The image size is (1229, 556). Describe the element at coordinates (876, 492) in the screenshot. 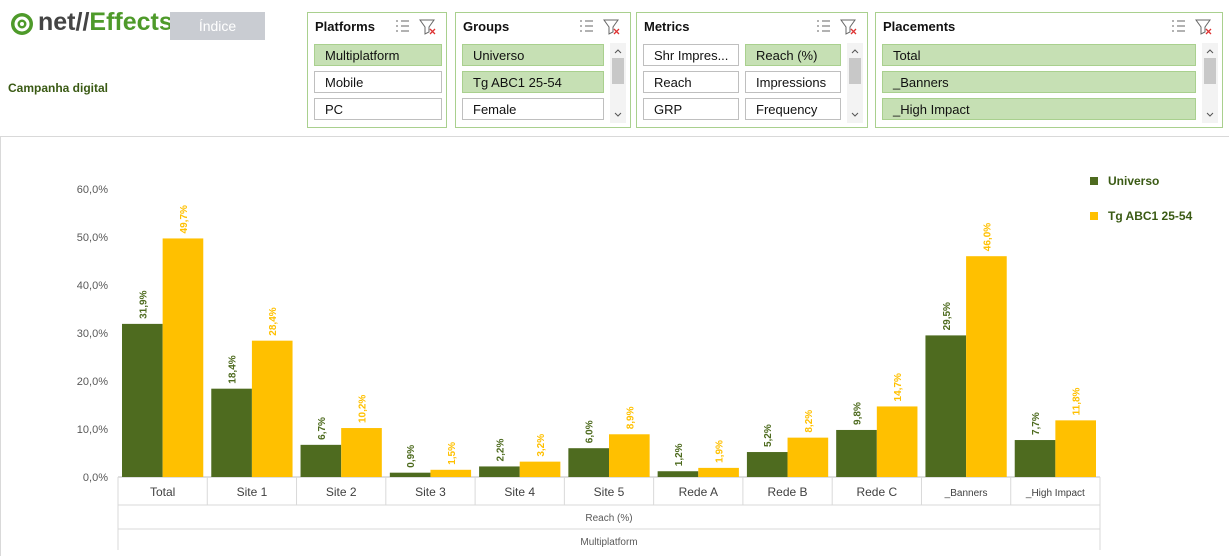

I see `x-tick-label: Rede C` at that location.